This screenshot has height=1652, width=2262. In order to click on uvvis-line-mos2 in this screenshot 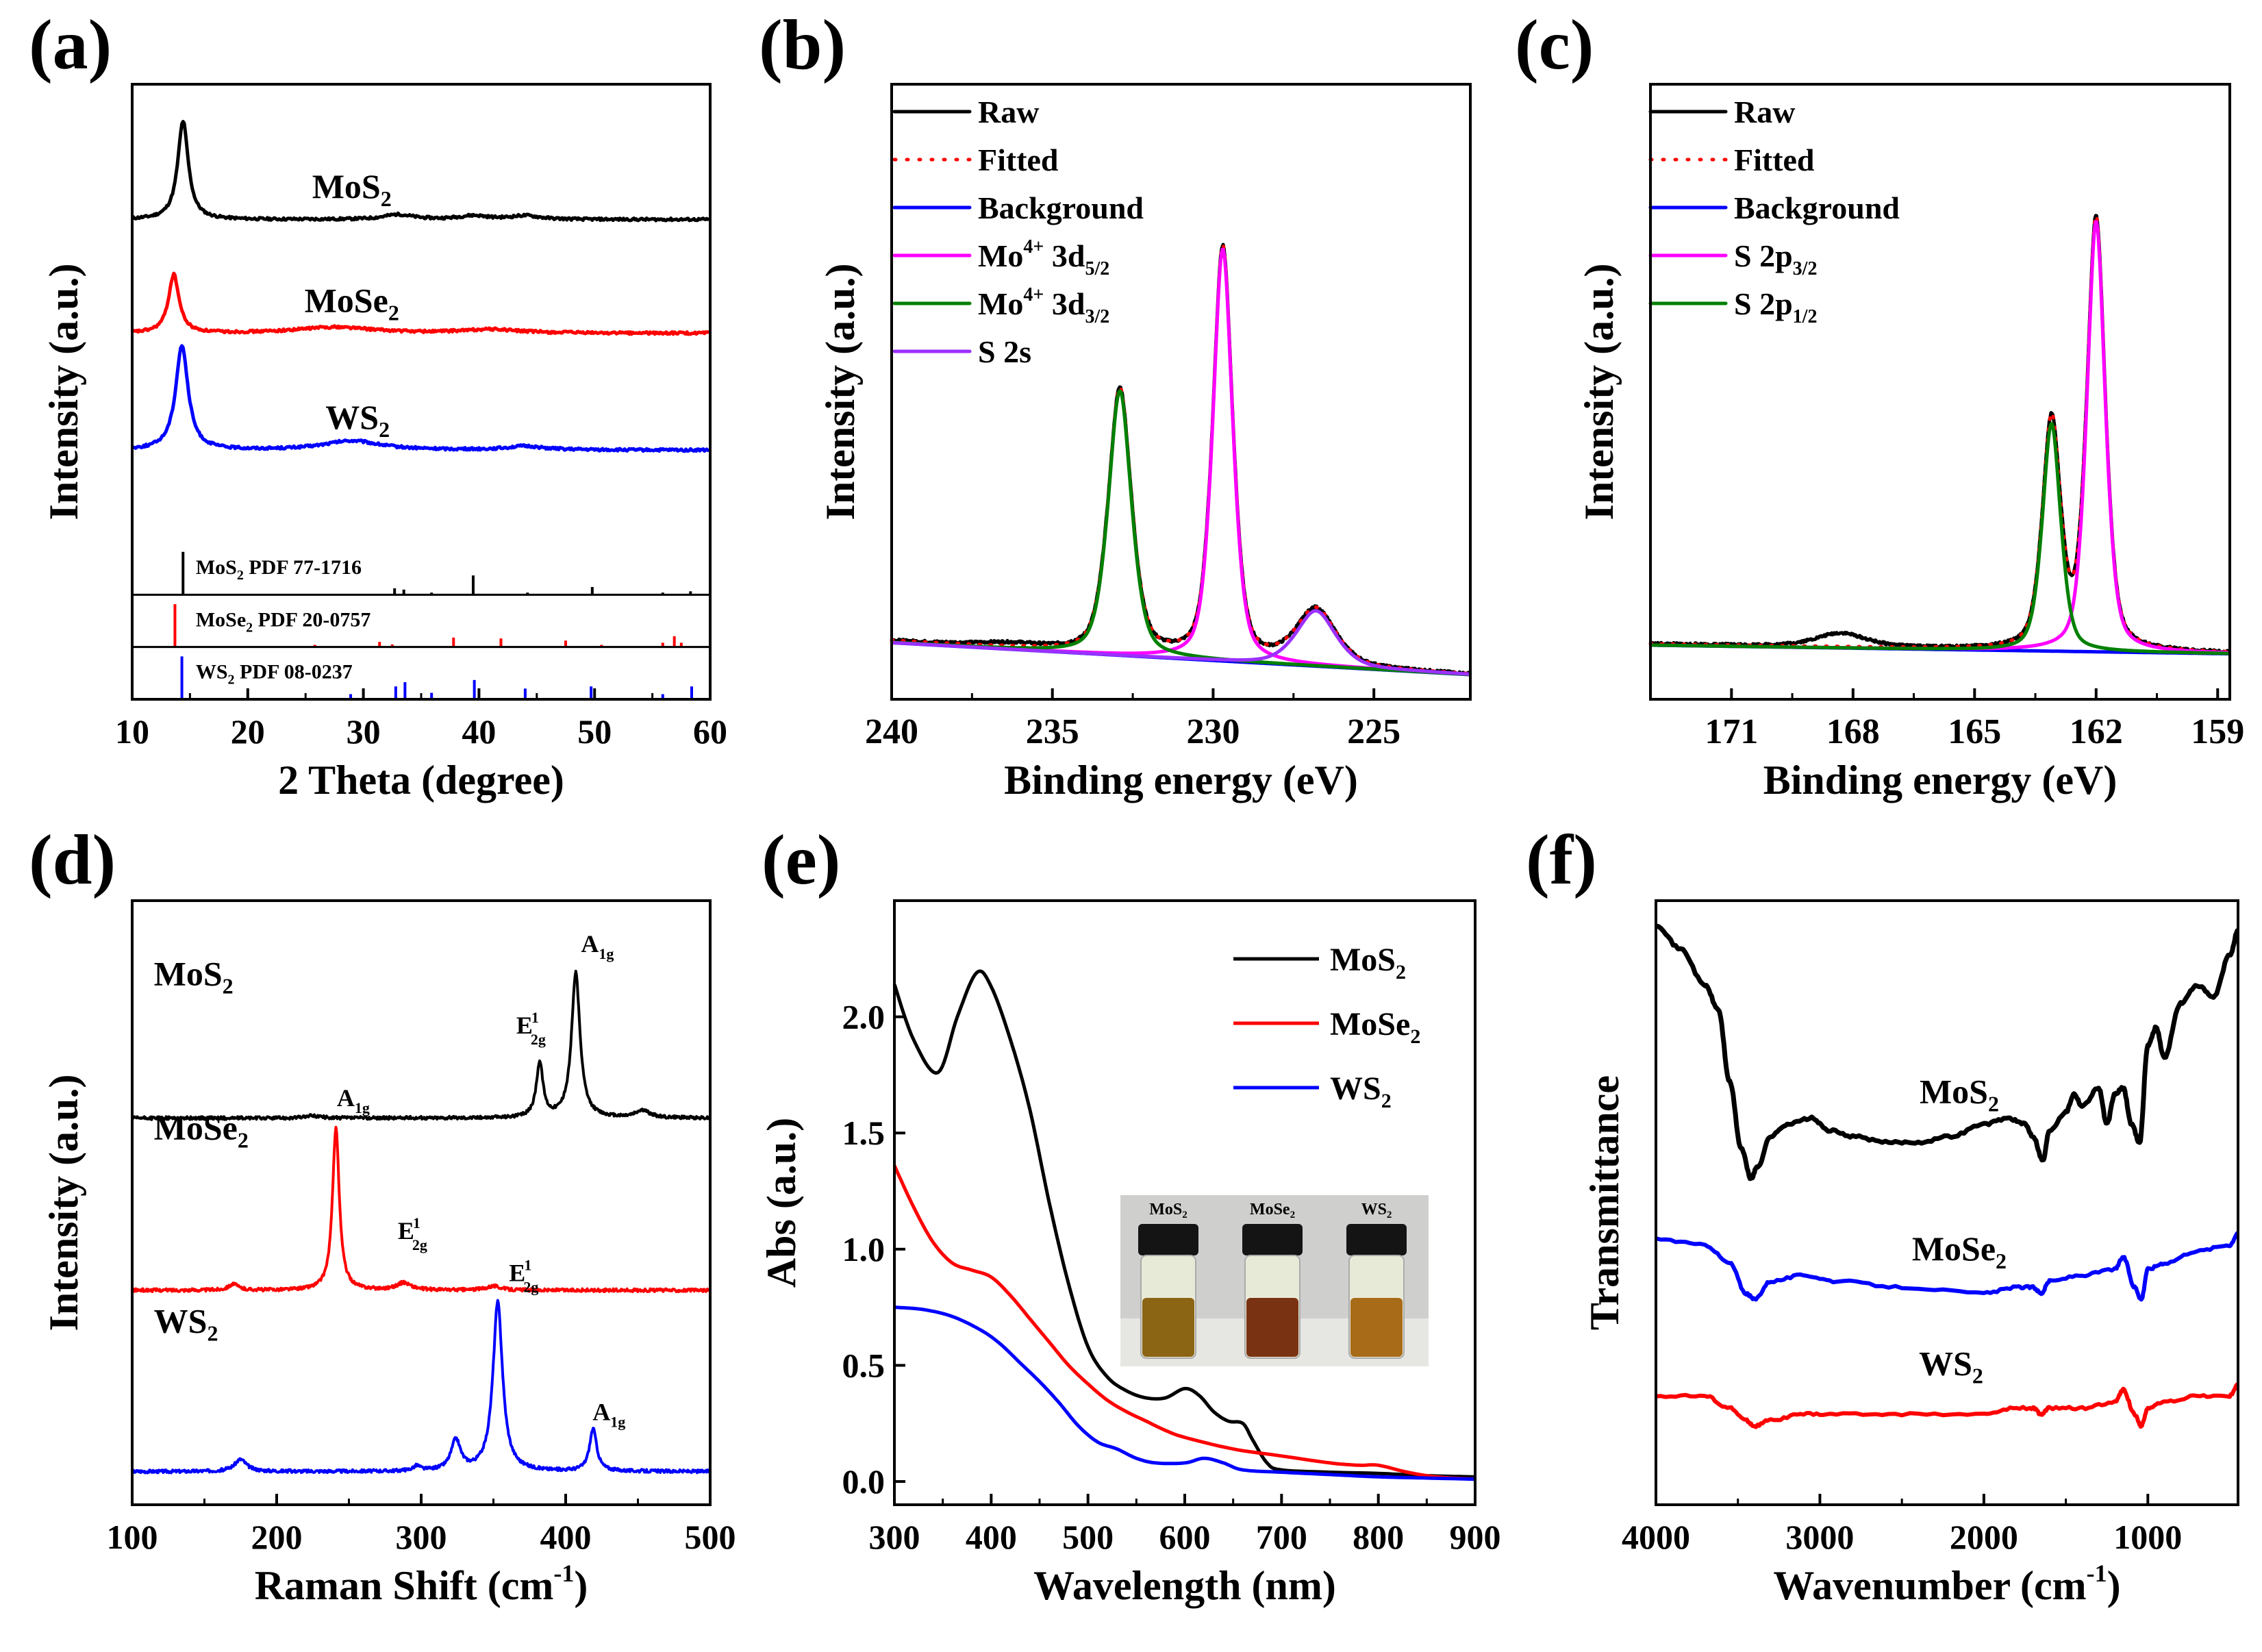, I will do `click(1184, 1224)`.